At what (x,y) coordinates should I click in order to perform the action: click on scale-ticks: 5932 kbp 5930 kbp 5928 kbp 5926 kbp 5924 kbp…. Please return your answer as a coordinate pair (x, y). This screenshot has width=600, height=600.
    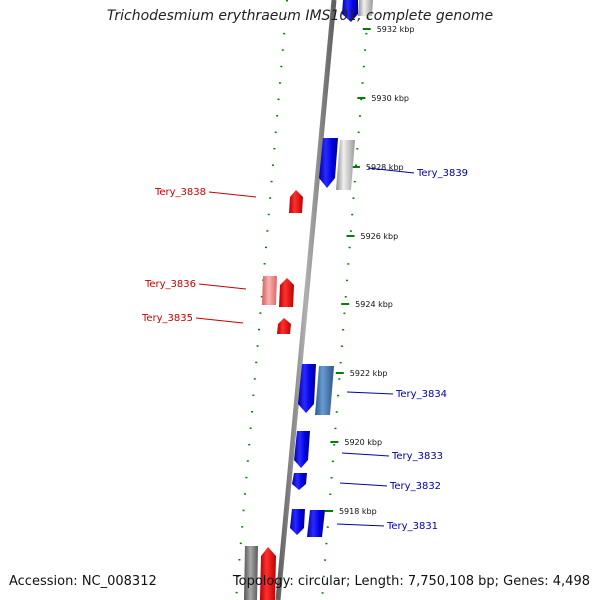
    Looking at the image, I should click on (369, 270).